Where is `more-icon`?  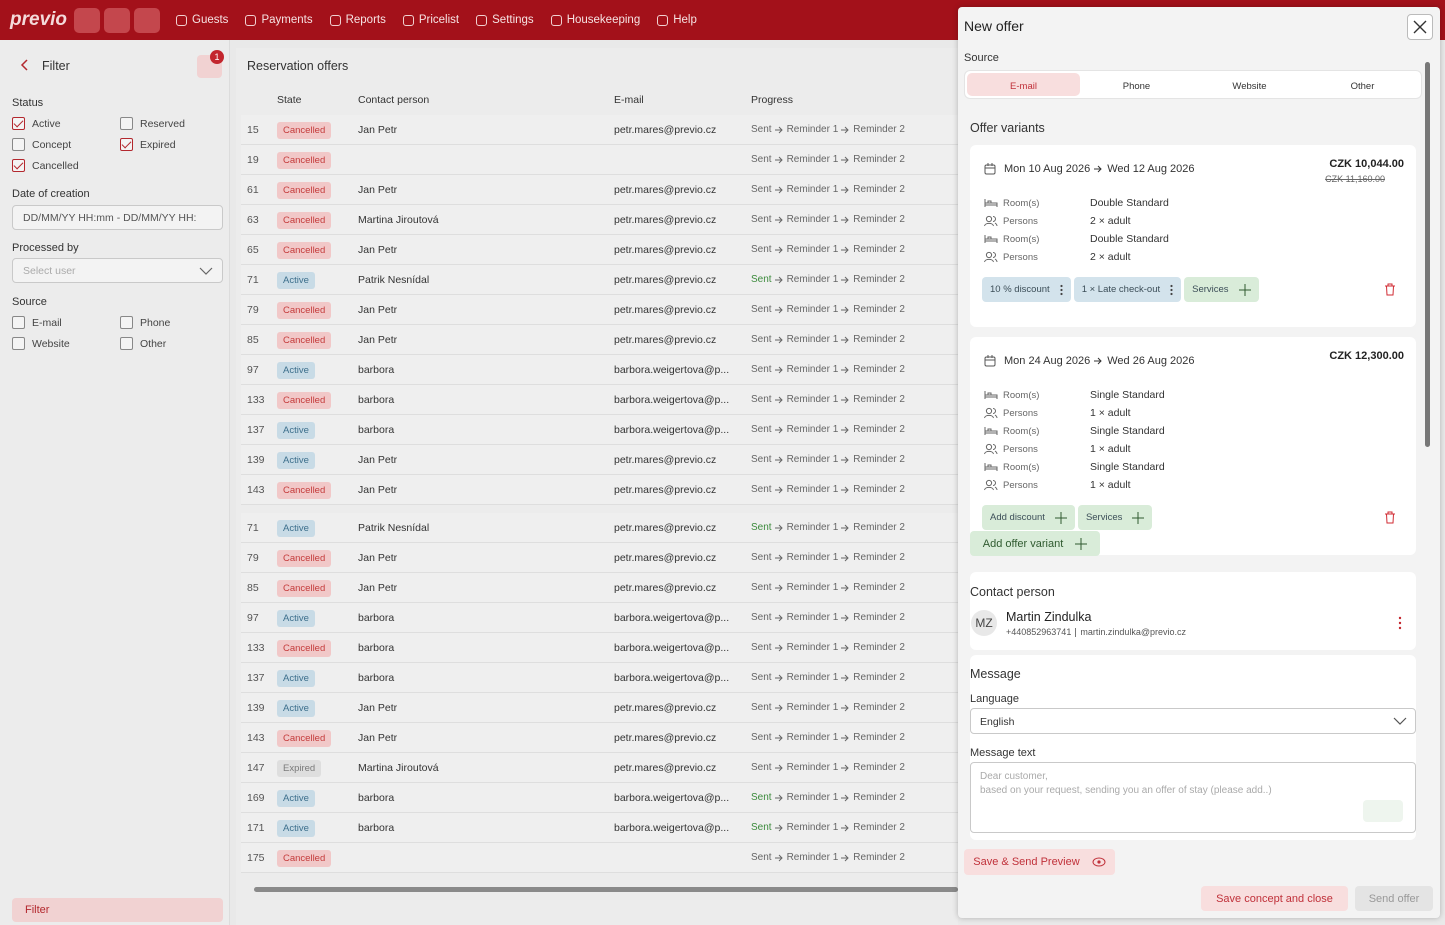 more-icon is located at coordinates (1400, 623).